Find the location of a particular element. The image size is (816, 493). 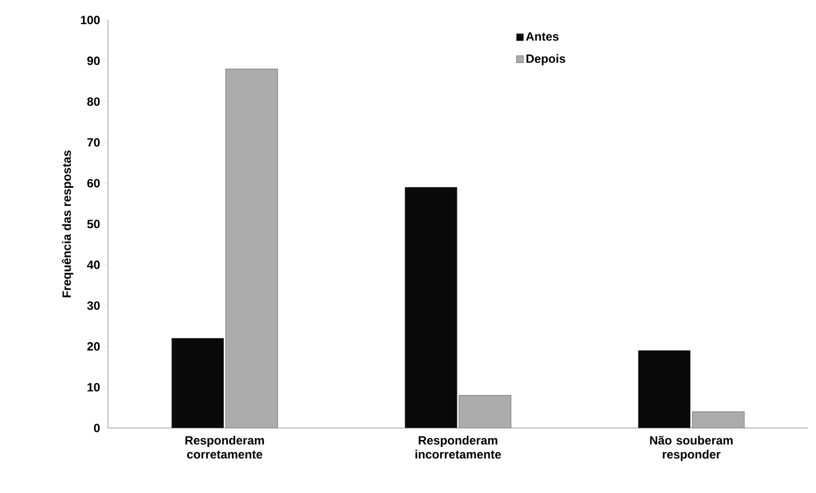

y-tick-label: 100 is located at coordinates (90, 20).